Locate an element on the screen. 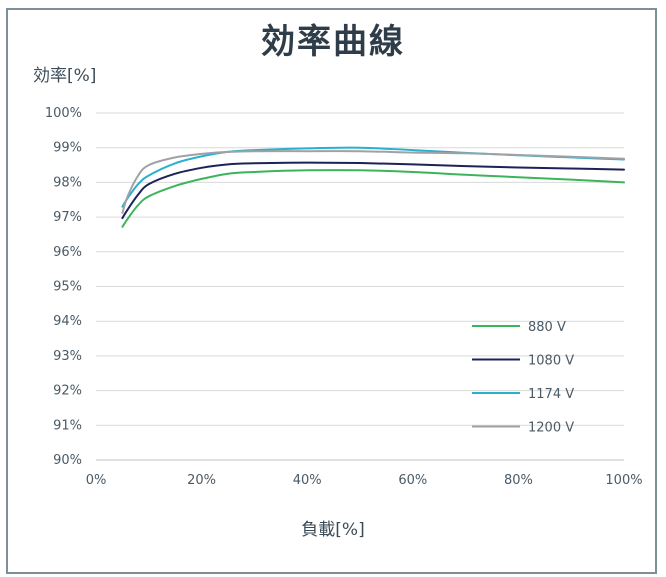  x-tick-label: 60% is located at coordinates (412, 480).